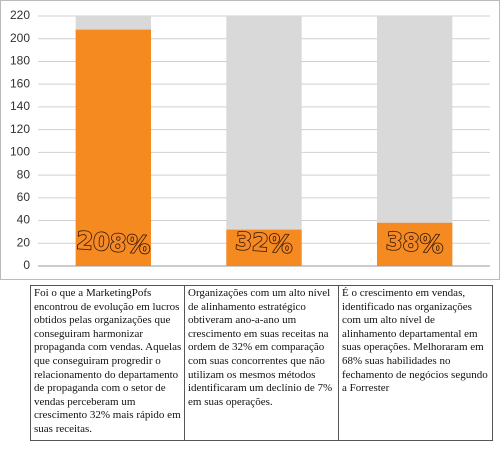 This screenshot has height=467, width=500. What do you see at coordinates (24, 220) in the screenshot?
I see `y-tick-label: 40` at bounding box center [24, 220].